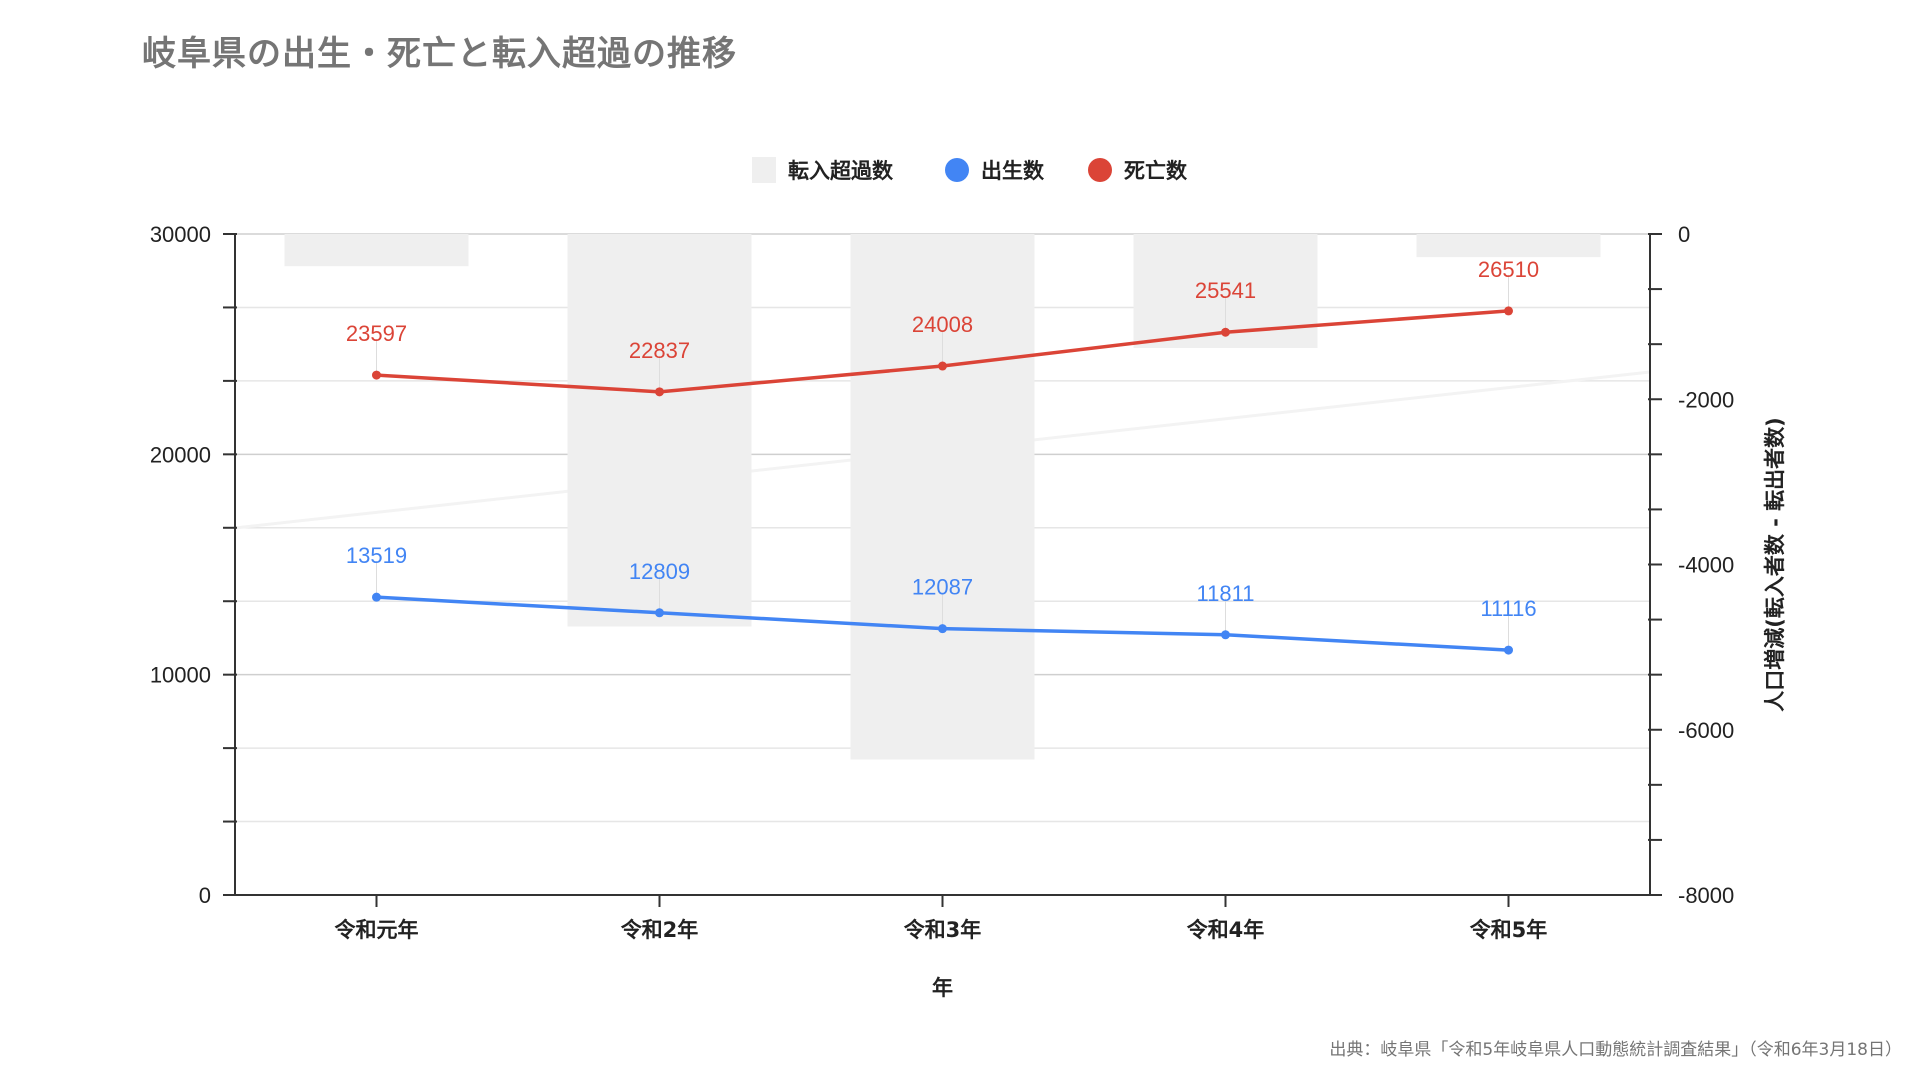 This screenshot has height=1080, width=1920. I want to click on x-tick-label: 令和3年, so click(943, 930).